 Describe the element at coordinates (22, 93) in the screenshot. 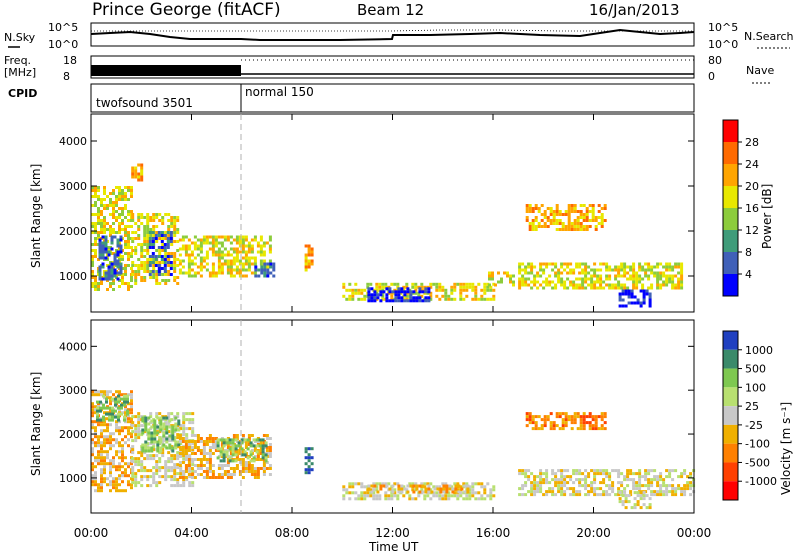

I see `cpid-label: CPID` at that location.